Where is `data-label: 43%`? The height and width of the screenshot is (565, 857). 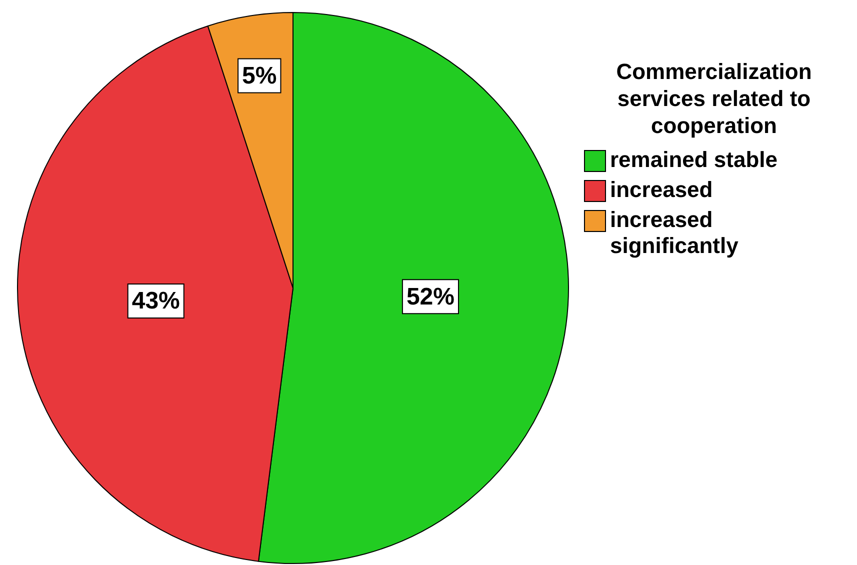
data-label: 43% is located at coordinates (156, 301).